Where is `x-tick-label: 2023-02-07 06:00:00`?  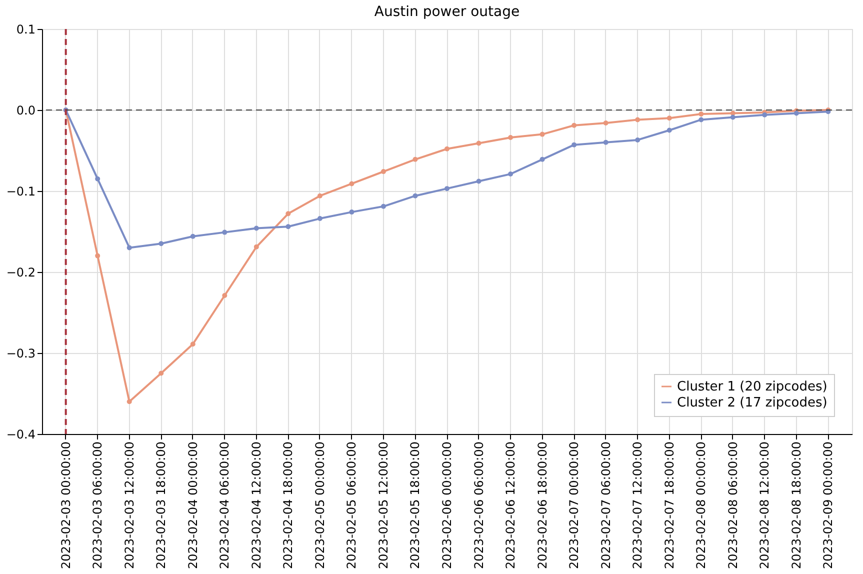
x-tick-label: 2023-02-07 06:00:00 is located at coordinates (605, 505).